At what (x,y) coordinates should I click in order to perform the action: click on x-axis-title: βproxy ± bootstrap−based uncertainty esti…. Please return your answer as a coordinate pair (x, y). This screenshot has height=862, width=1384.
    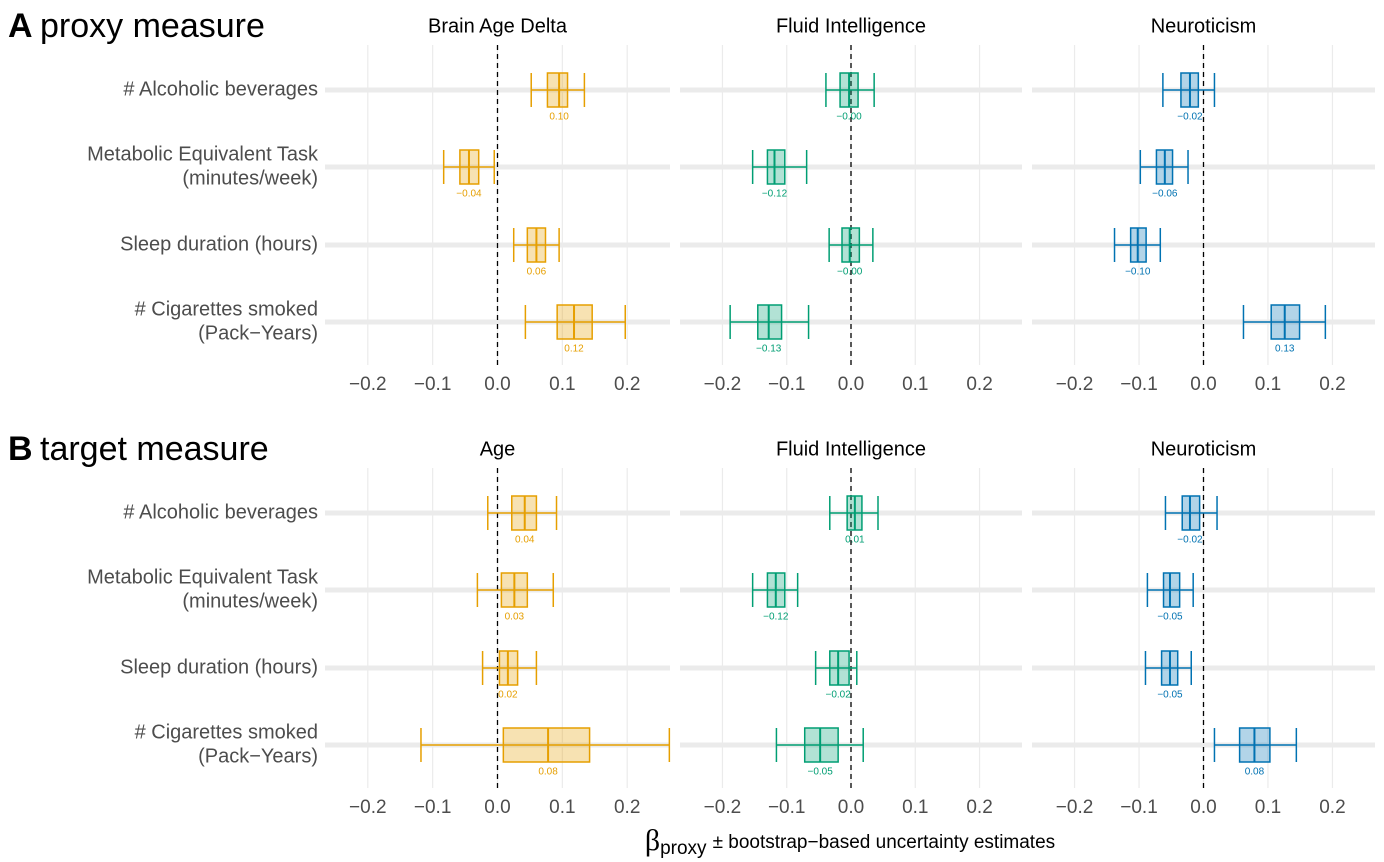
    Looking at the image, I should click on (850, 841).